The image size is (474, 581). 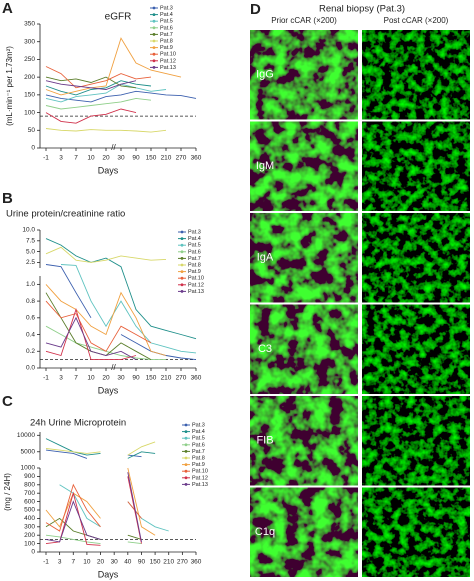 I want to click on y-tick-label: 10.0, so click(x=28, y=230).